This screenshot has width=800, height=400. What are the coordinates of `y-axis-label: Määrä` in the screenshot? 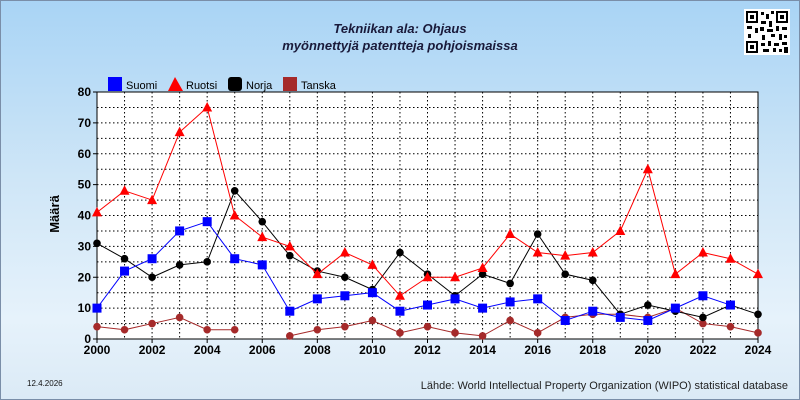 It's located at (54, 213).